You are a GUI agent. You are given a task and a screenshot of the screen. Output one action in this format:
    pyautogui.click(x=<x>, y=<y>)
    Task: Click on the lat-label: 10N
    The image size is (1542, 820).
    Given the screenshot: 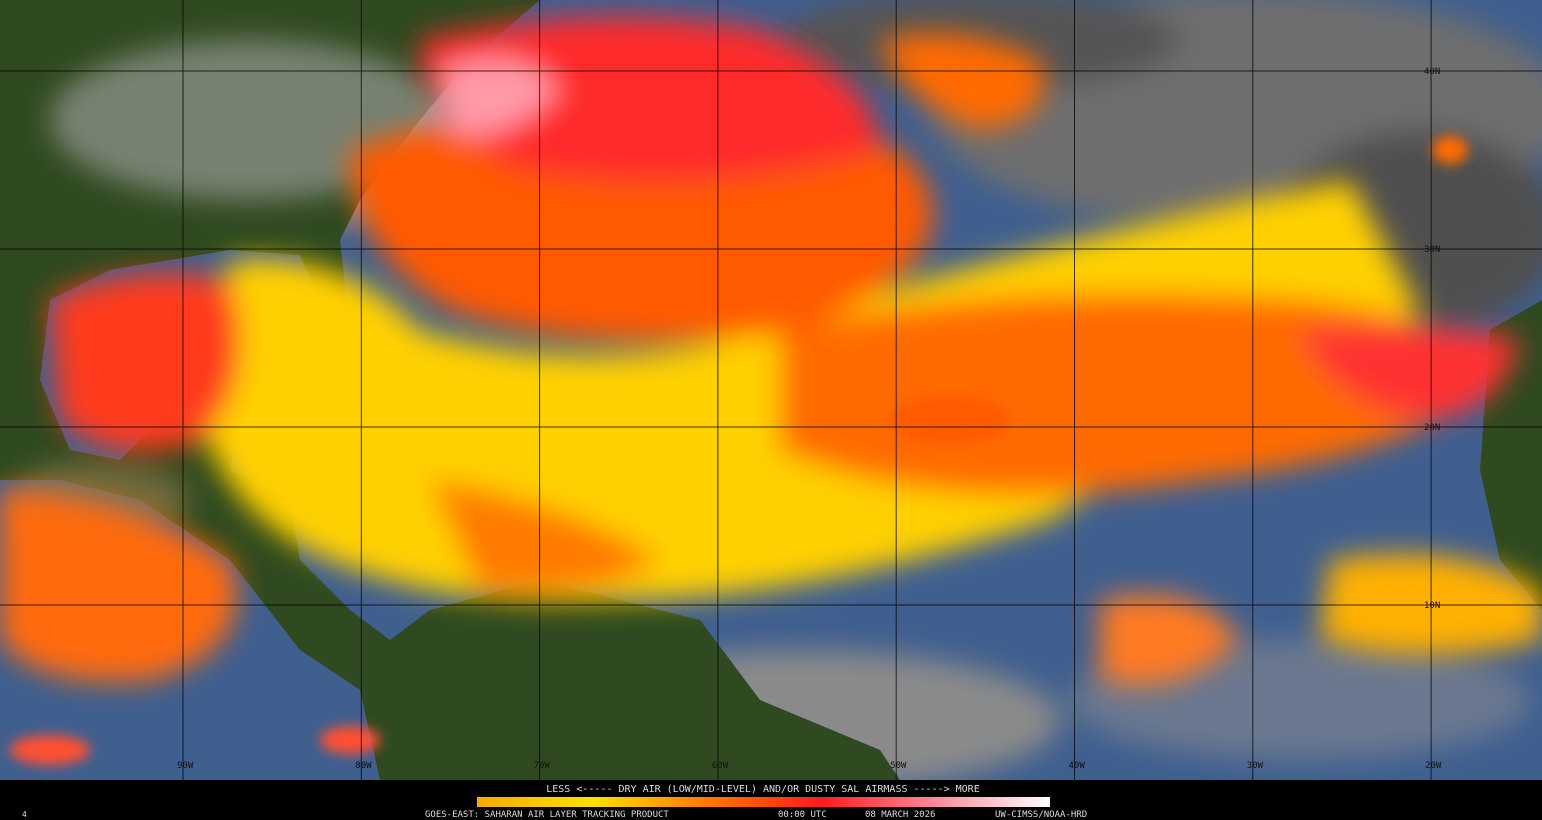 What is the action you would take?
    pyautogui.click(x=1432, y=606)
    